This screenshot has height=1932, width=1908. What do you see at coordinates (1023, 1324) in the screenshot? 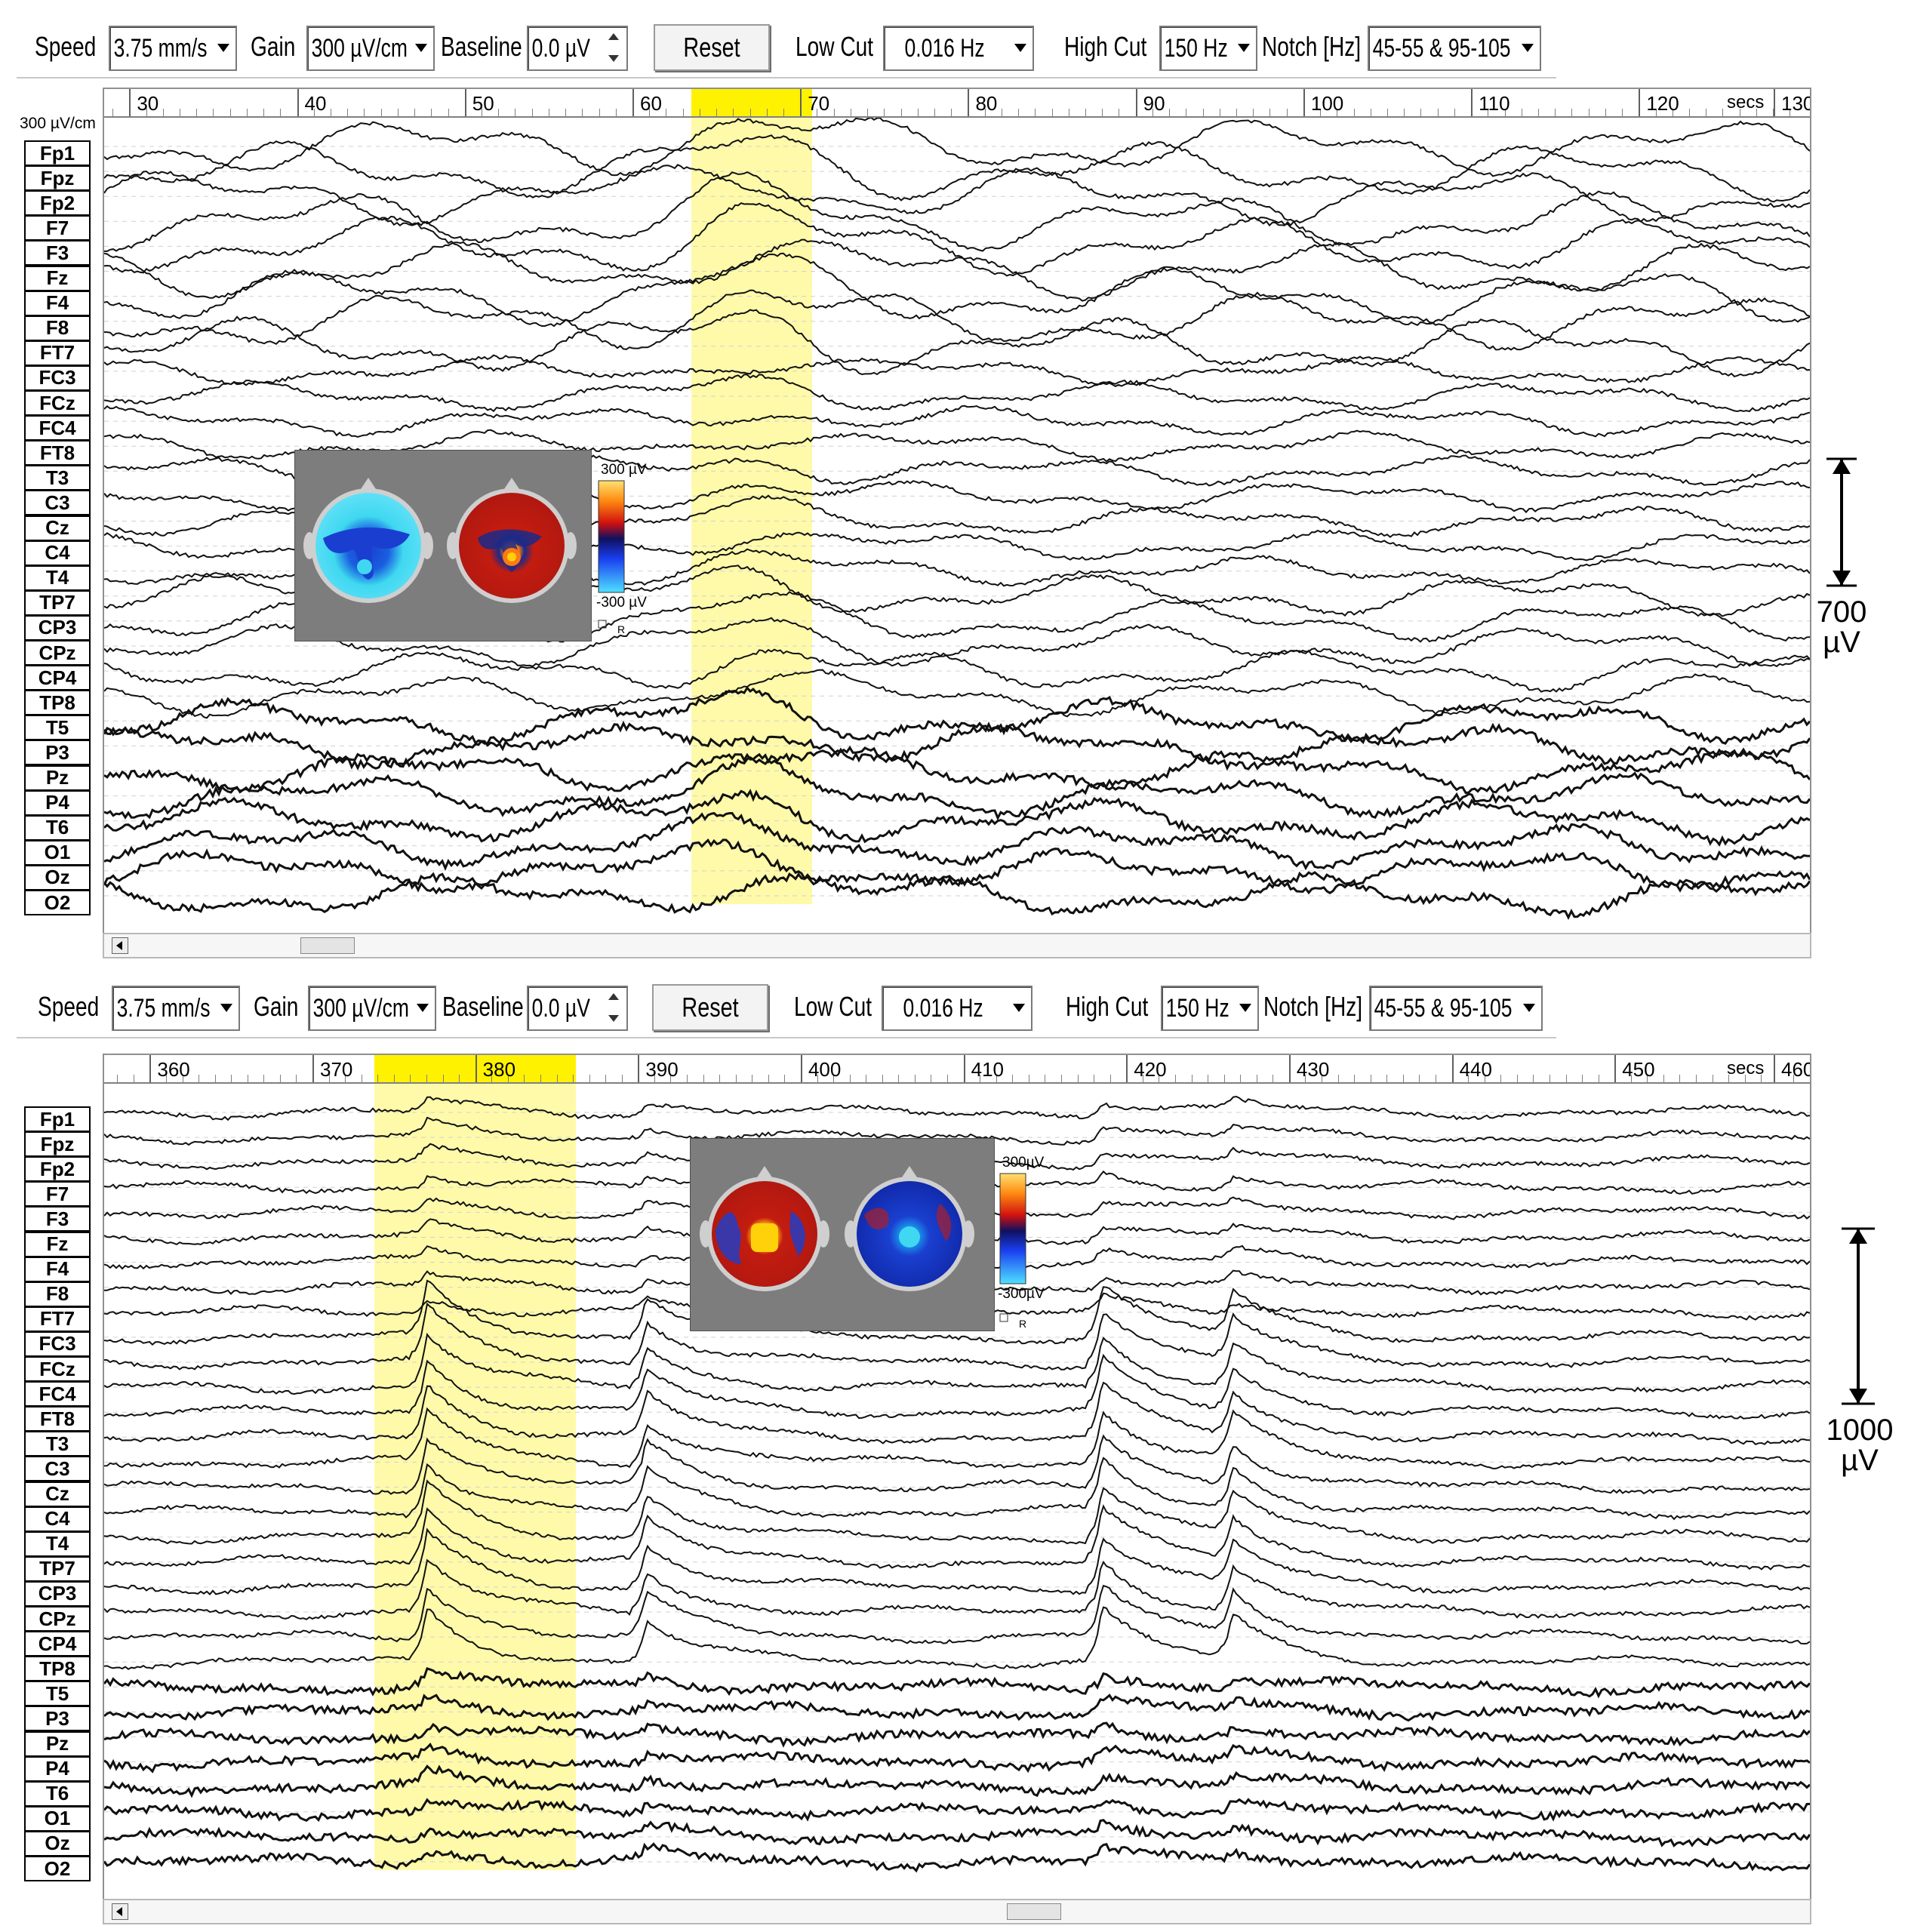
I see `checkbox-label: R` at bounding box center [1023, 1324].